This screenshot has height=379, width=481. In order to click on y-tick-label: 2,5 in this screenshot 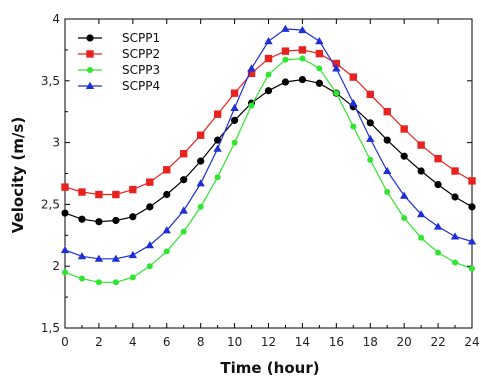, I will do `click(50, 204)`.